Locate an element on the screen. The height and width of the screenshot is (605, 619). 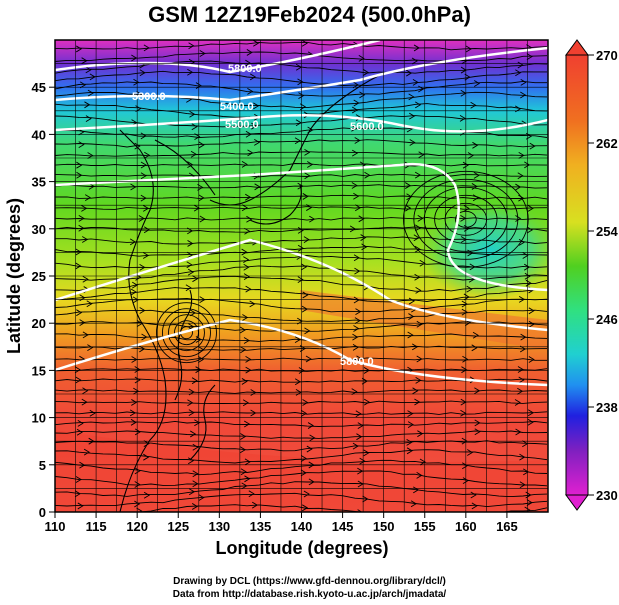
x-tick-label: 130 is located at coordinates (219, 526).